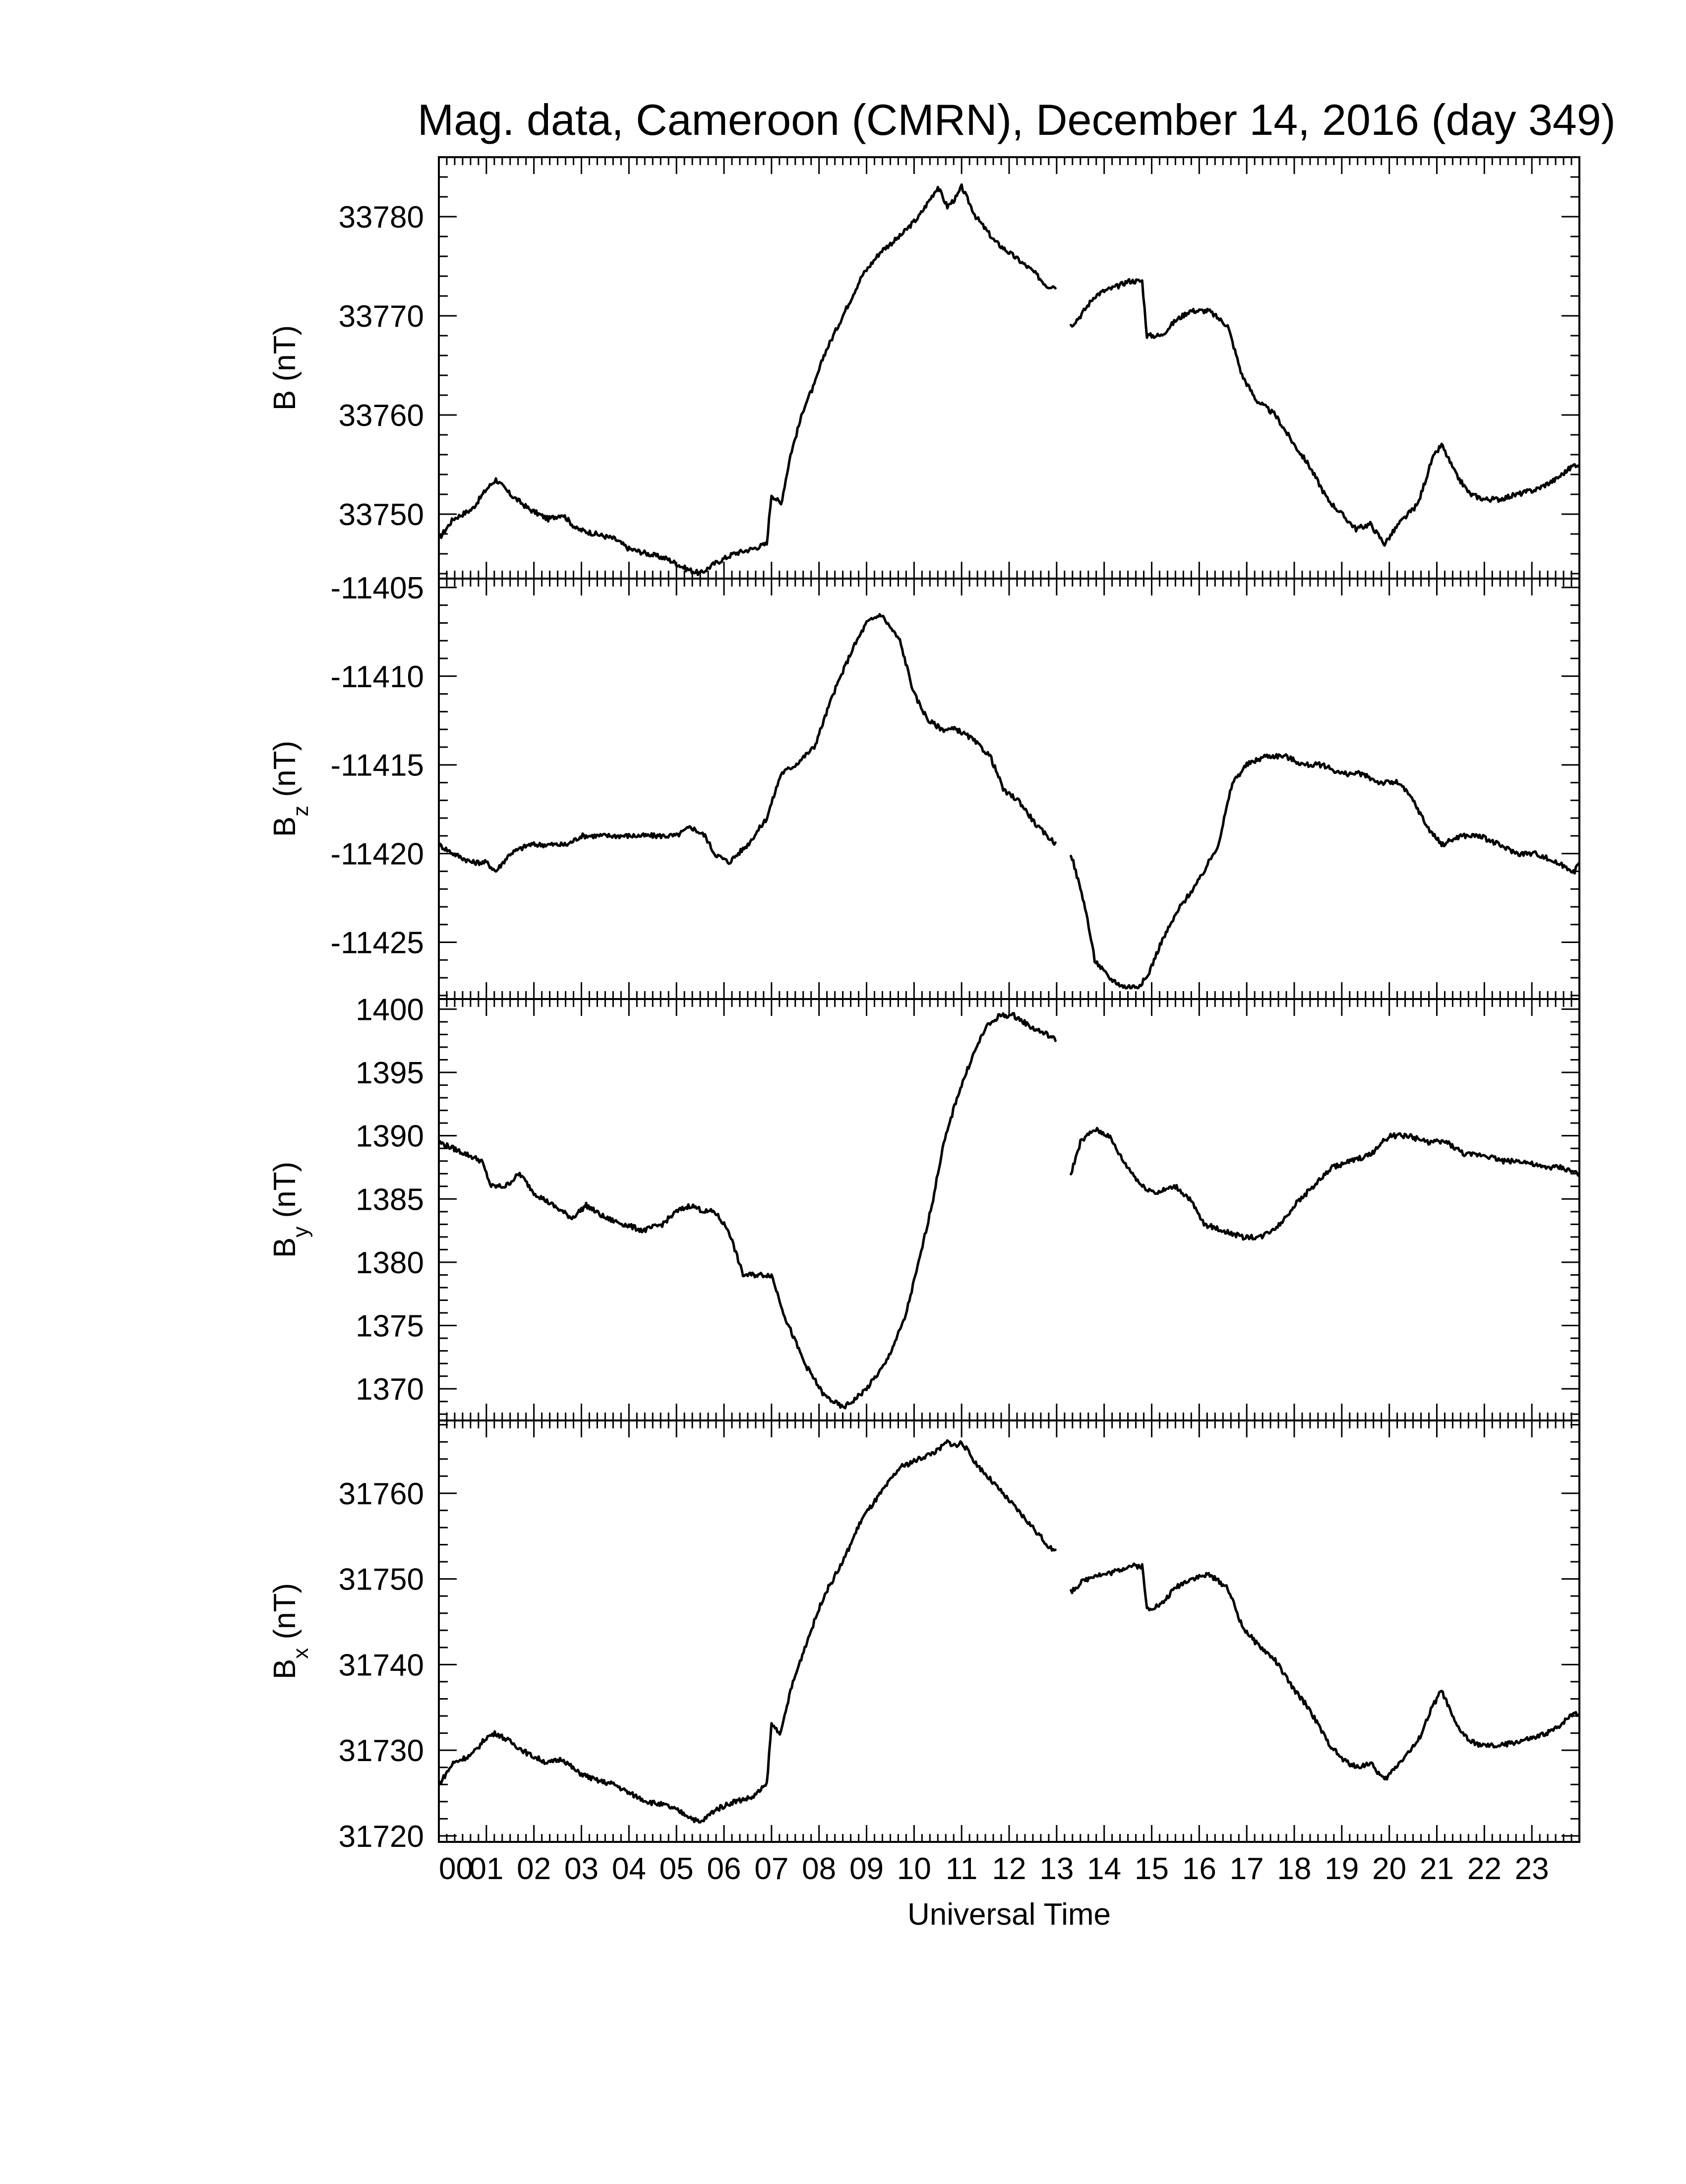  Describe the element at coordinates (390, 1137) in the screenshot. I see `y-tick-label-By: 1390` at that location.